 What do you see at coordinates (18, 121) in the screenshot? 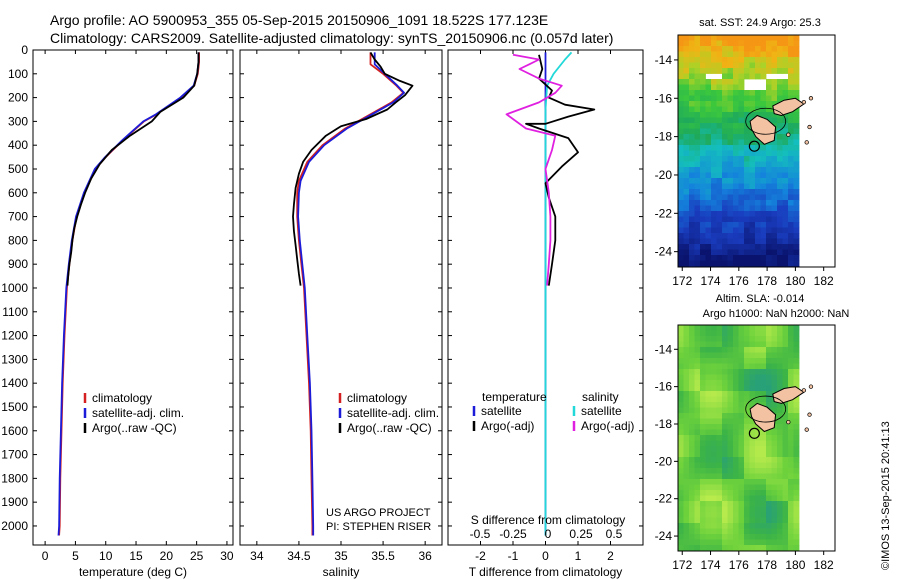
I see `depth-tick-label: 300` at bounding box center [18, 121].